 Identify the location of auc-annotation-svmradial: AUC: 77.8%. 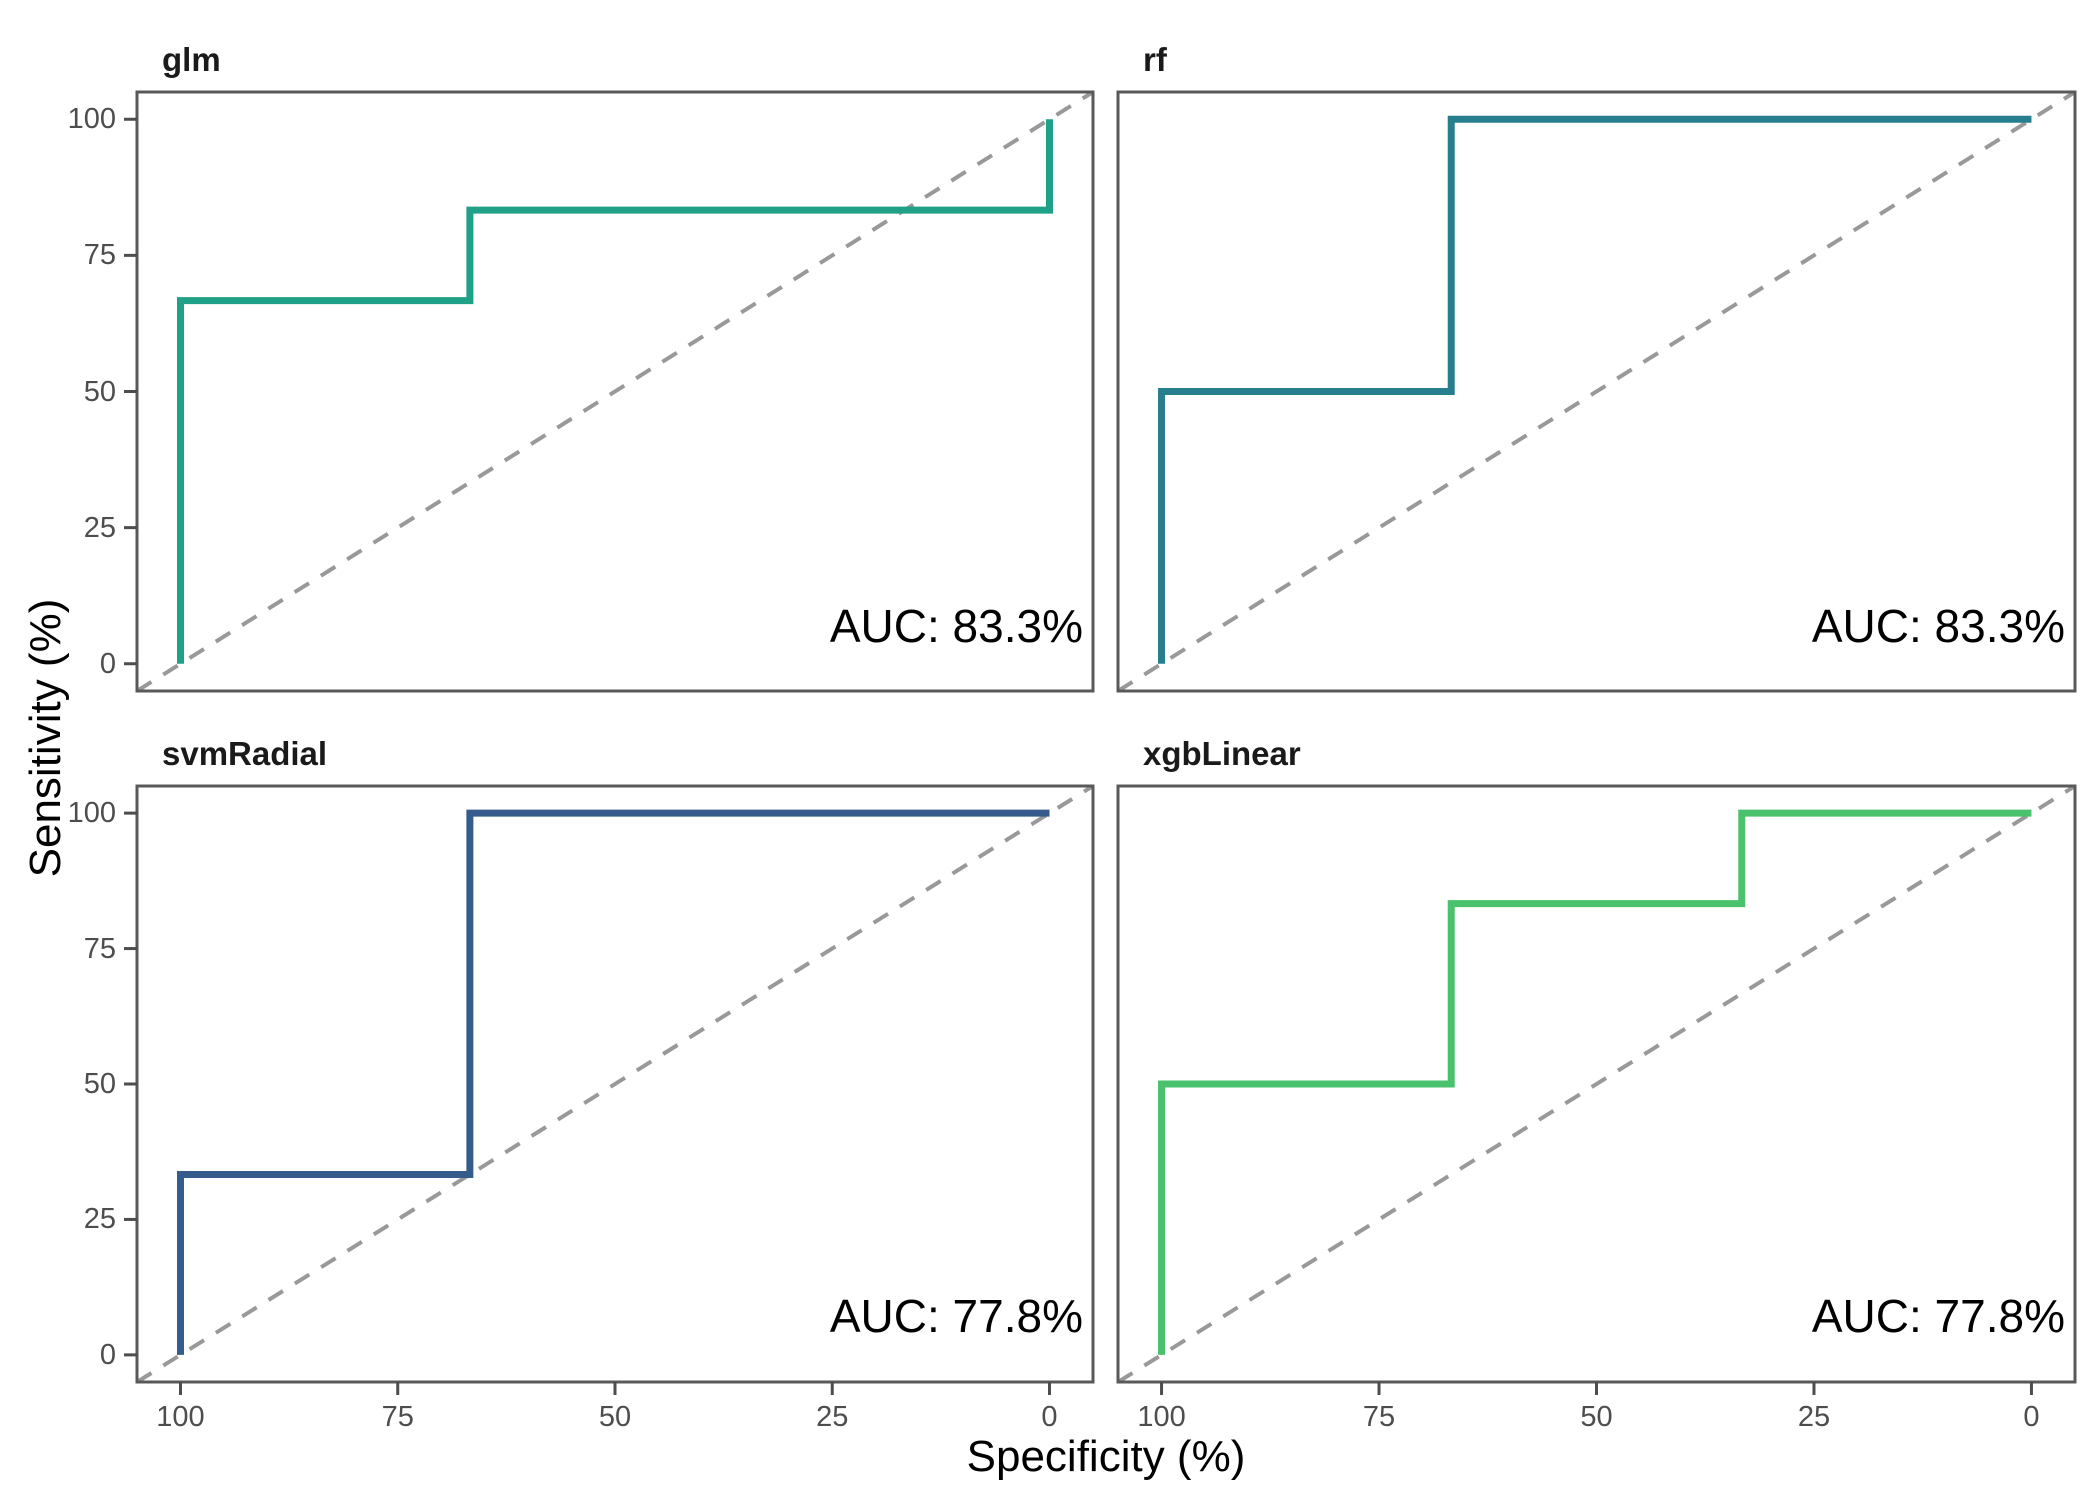
(956, 1316).